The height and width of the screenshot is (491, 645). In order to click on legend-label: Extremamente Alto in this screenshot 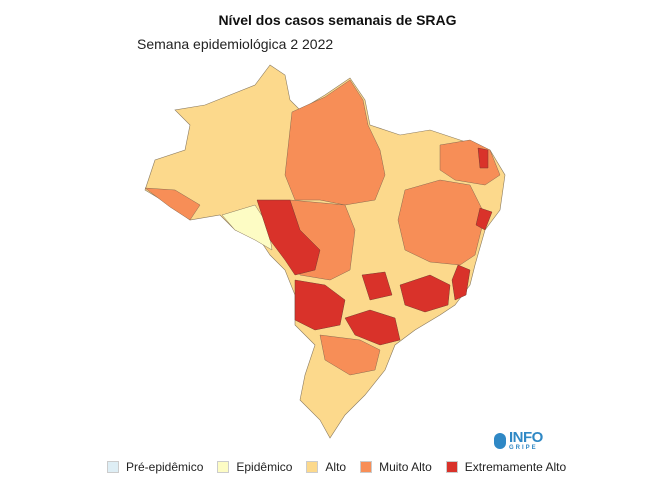, I will do `click(515, 467)`.